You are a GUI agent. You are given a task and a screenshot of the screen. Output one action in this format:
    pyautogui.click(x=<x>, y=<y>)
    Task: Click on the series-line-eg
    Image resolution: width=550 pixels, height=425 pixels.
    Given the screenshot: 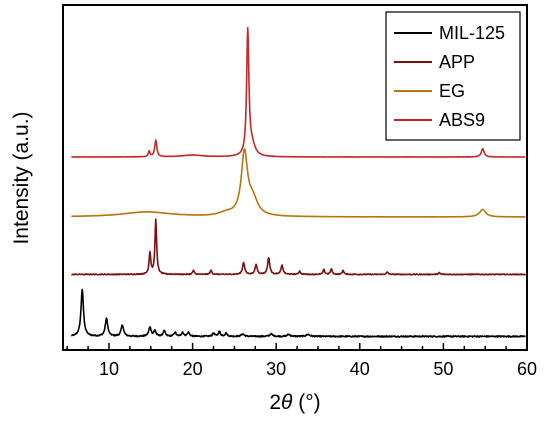 What is the action you would take?
    pyautogui.click(x=298, y=183)
    